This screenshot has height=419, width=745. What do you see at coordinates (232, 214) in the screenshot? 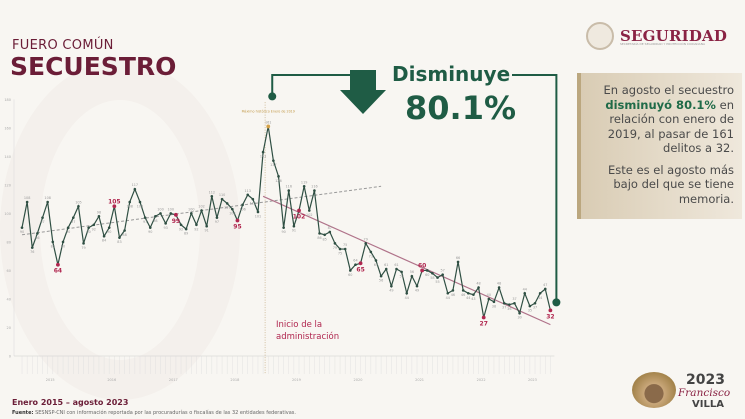
I see `data-label: 103` at bounding box center [232, 214].